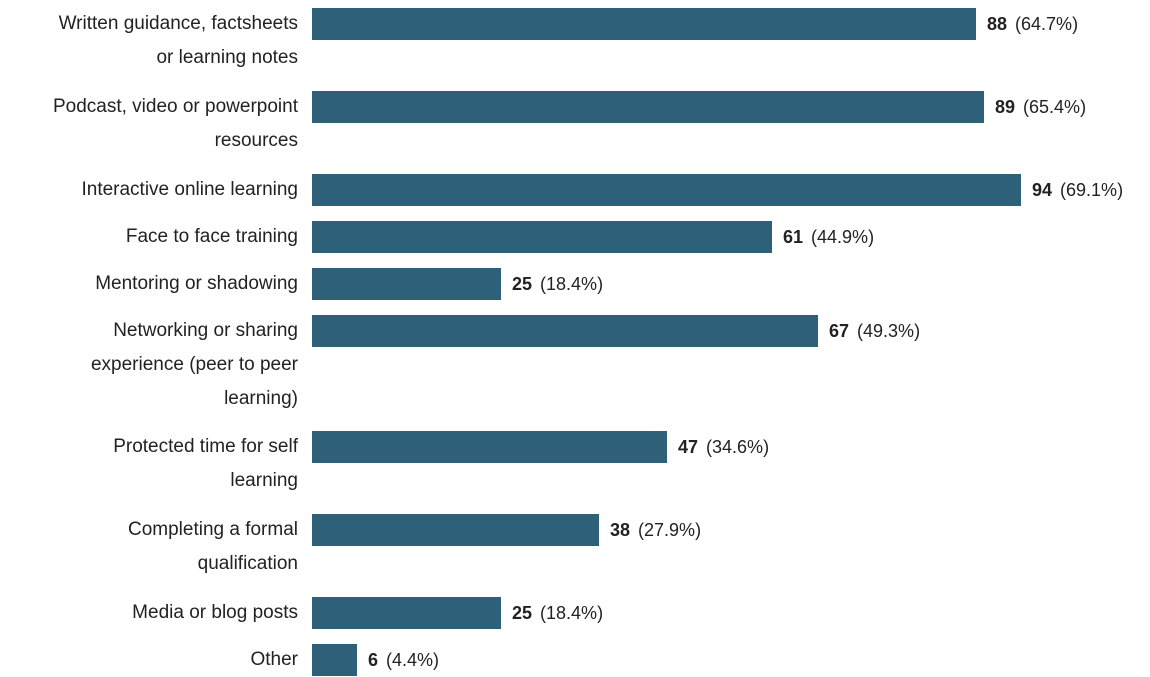 The image size is (1150, 677). What do you see at coordinates (670, 530) in the screenshot?
I see `value-percent: (27.9%)` at bounding box center [670, 530].